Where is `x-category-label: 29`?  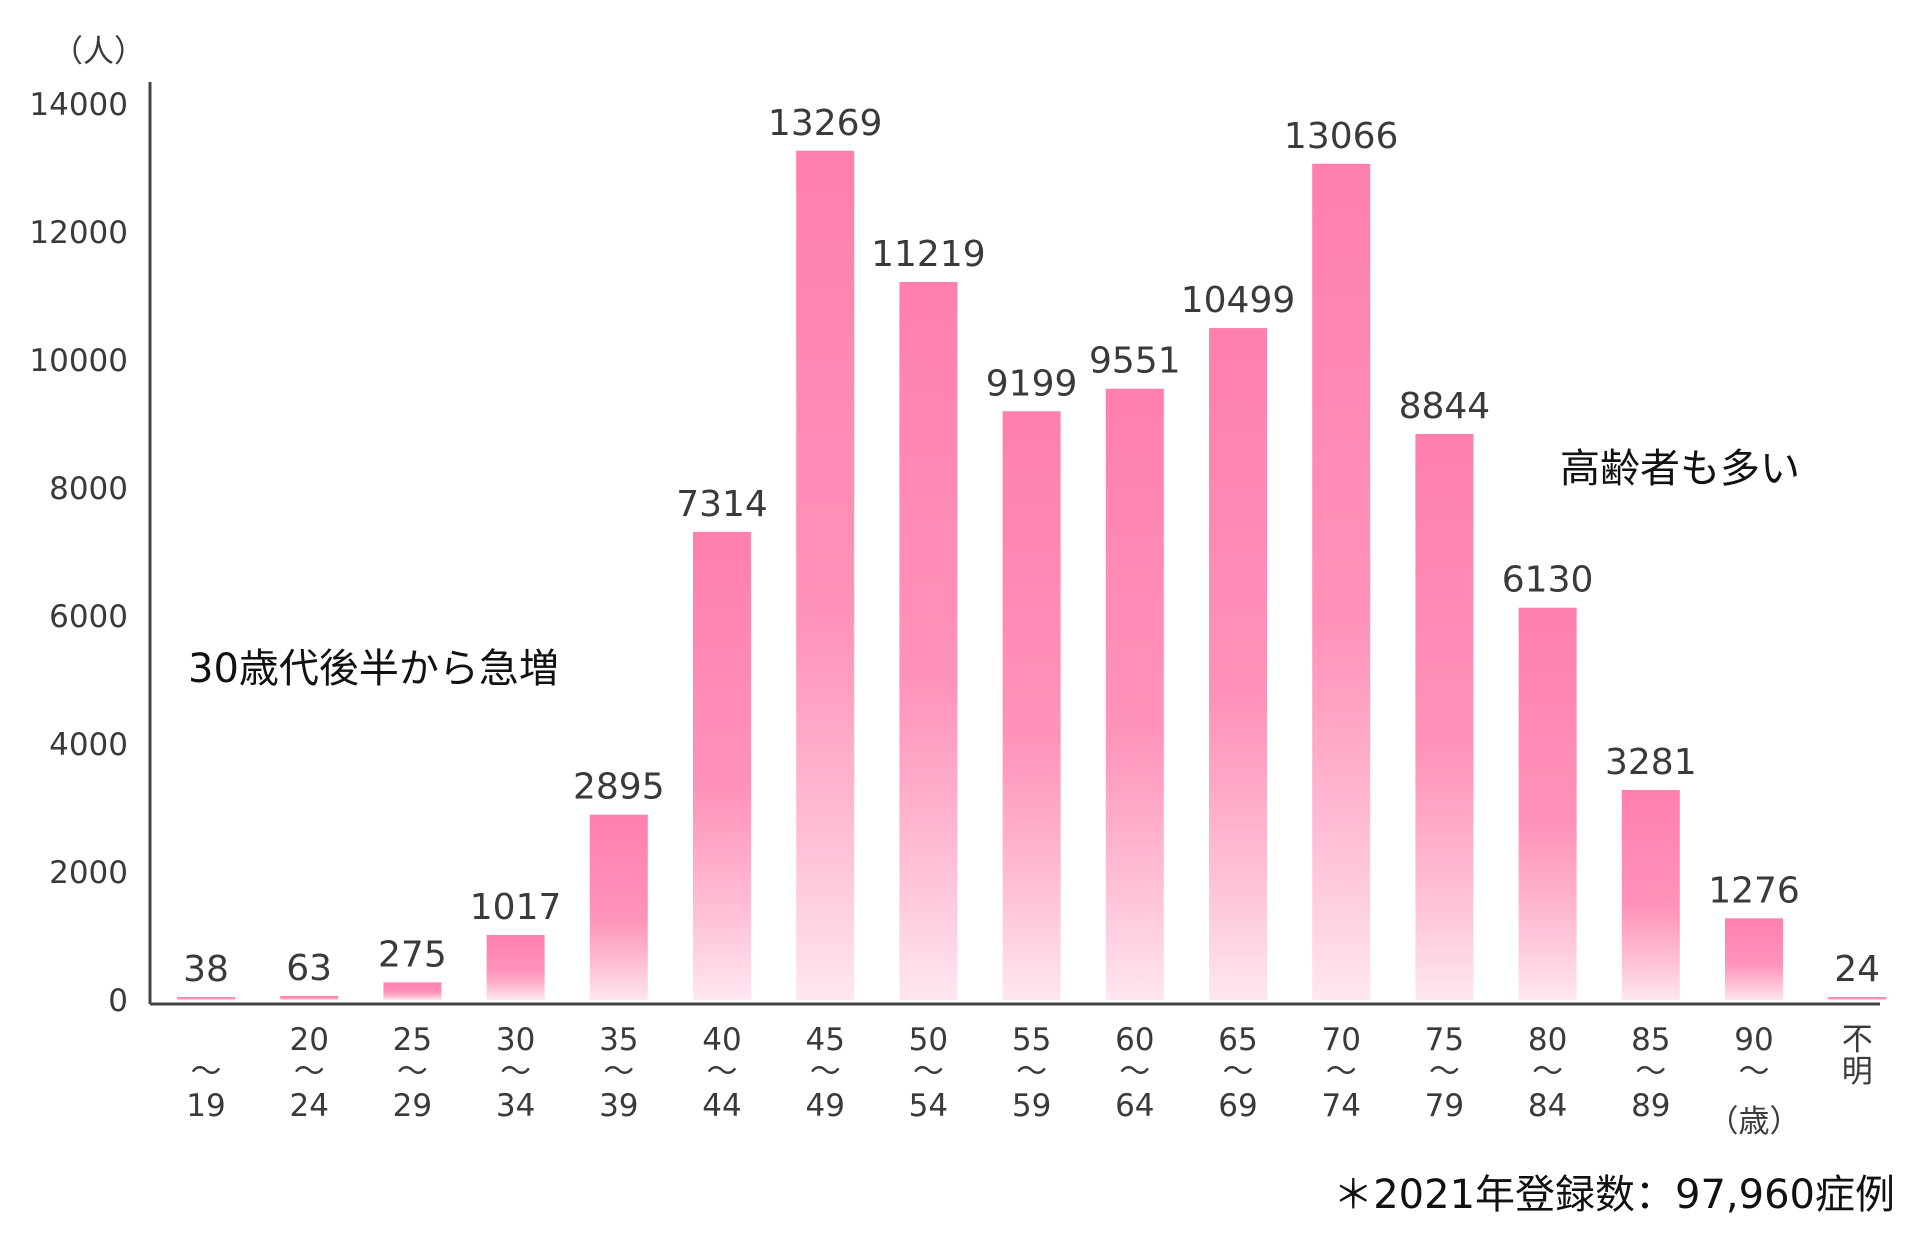
x-category-label: 29 is located at coordinates (412, 1106).